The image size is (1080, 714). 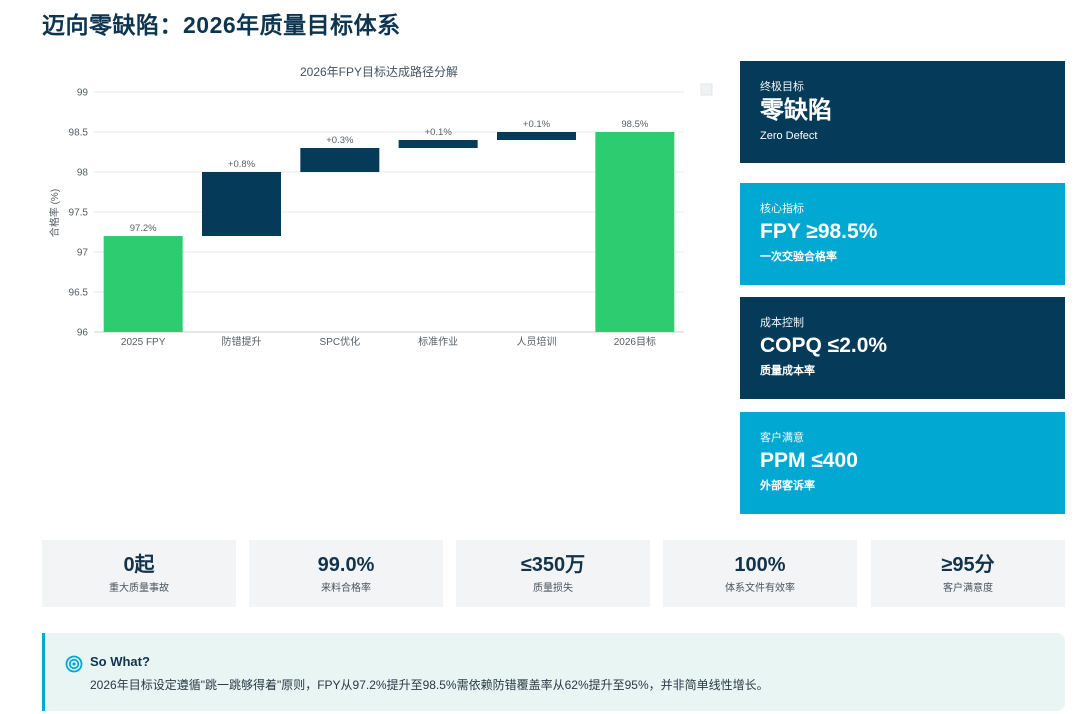 What do you see at coordinates (787, 371) in the screenshot?
I see `card-sub: 质量成本率` at bounding box center [787, 371].